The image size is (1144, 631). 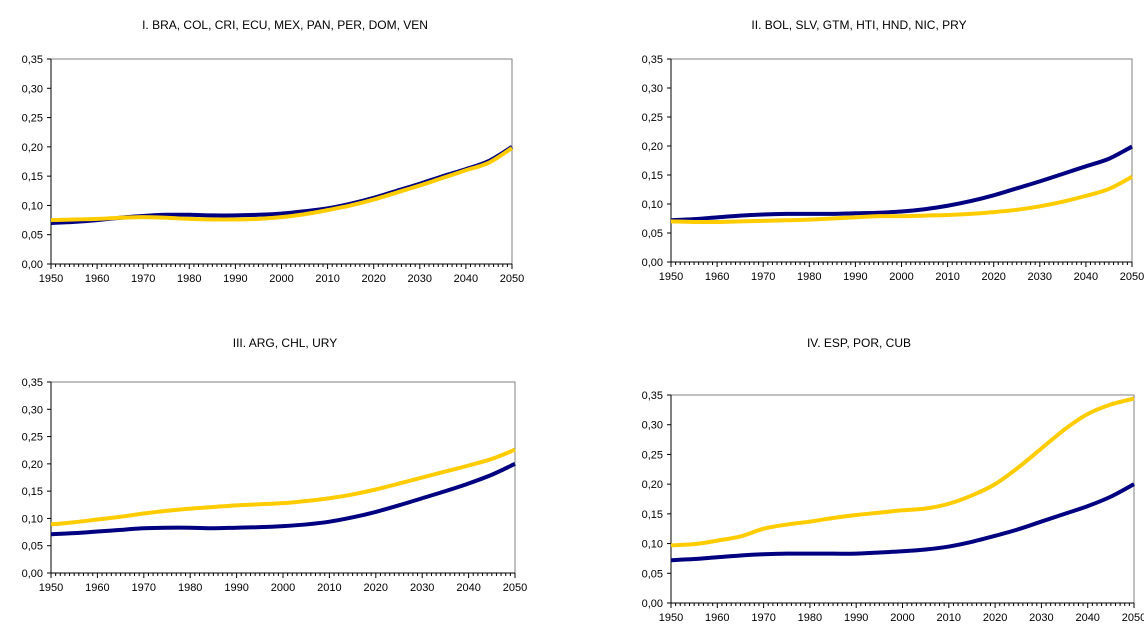 I want to click on chart-title: II. BOL, SLV, GTM, HTI, HND, NIC, PRY, so click(x=859, y=25).